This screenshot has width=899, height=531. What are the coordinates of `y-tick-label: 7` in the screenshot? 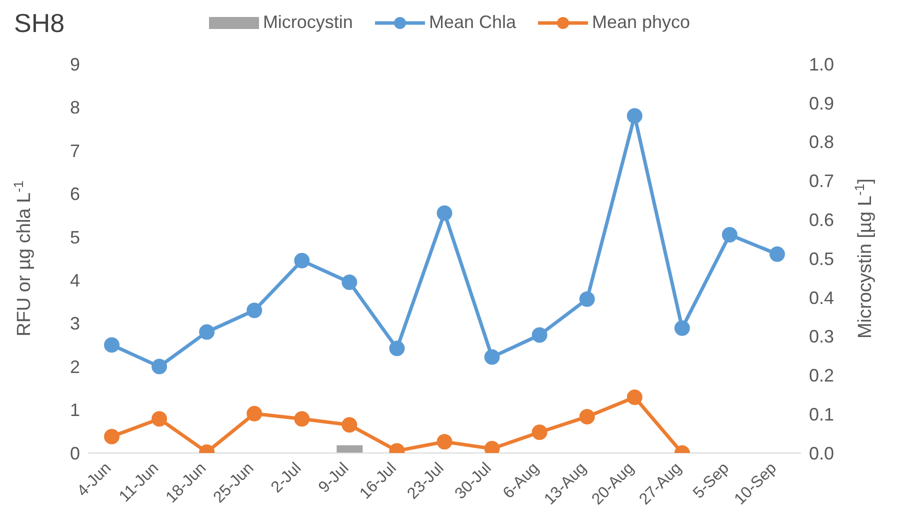 It's located at (75, 150).